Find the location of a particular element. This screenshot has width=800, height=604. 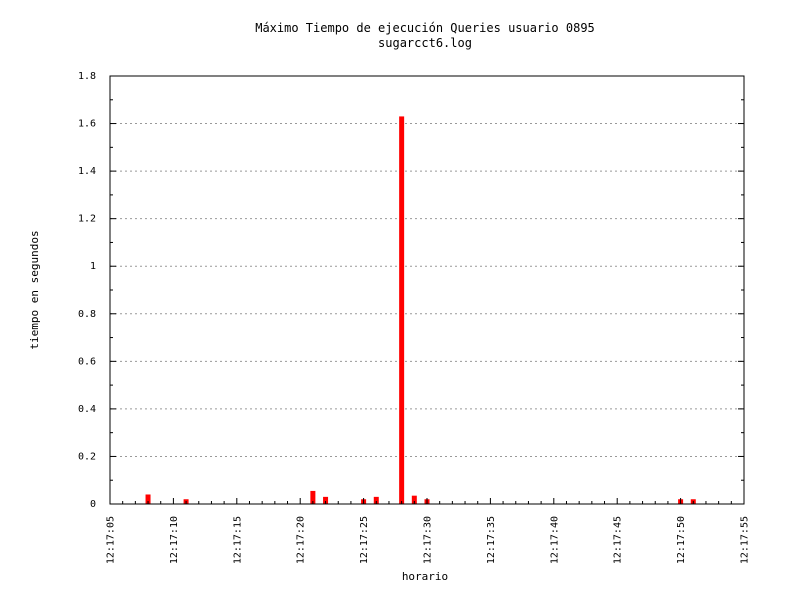

y-tick-label: 0.2 is located at coordinates (87, 456).